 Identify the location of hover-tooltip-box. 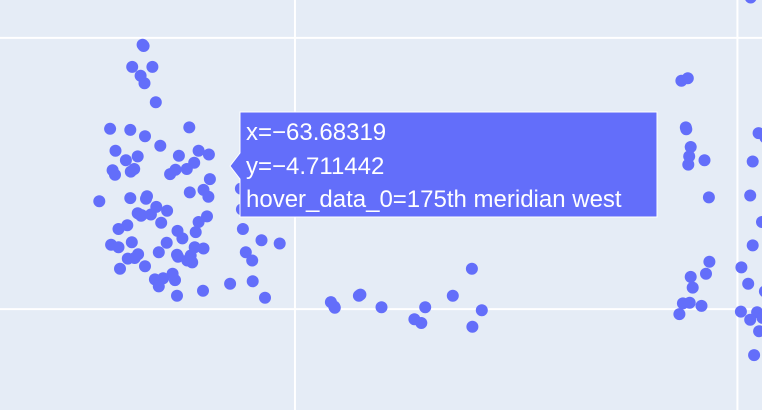
(443, 164).